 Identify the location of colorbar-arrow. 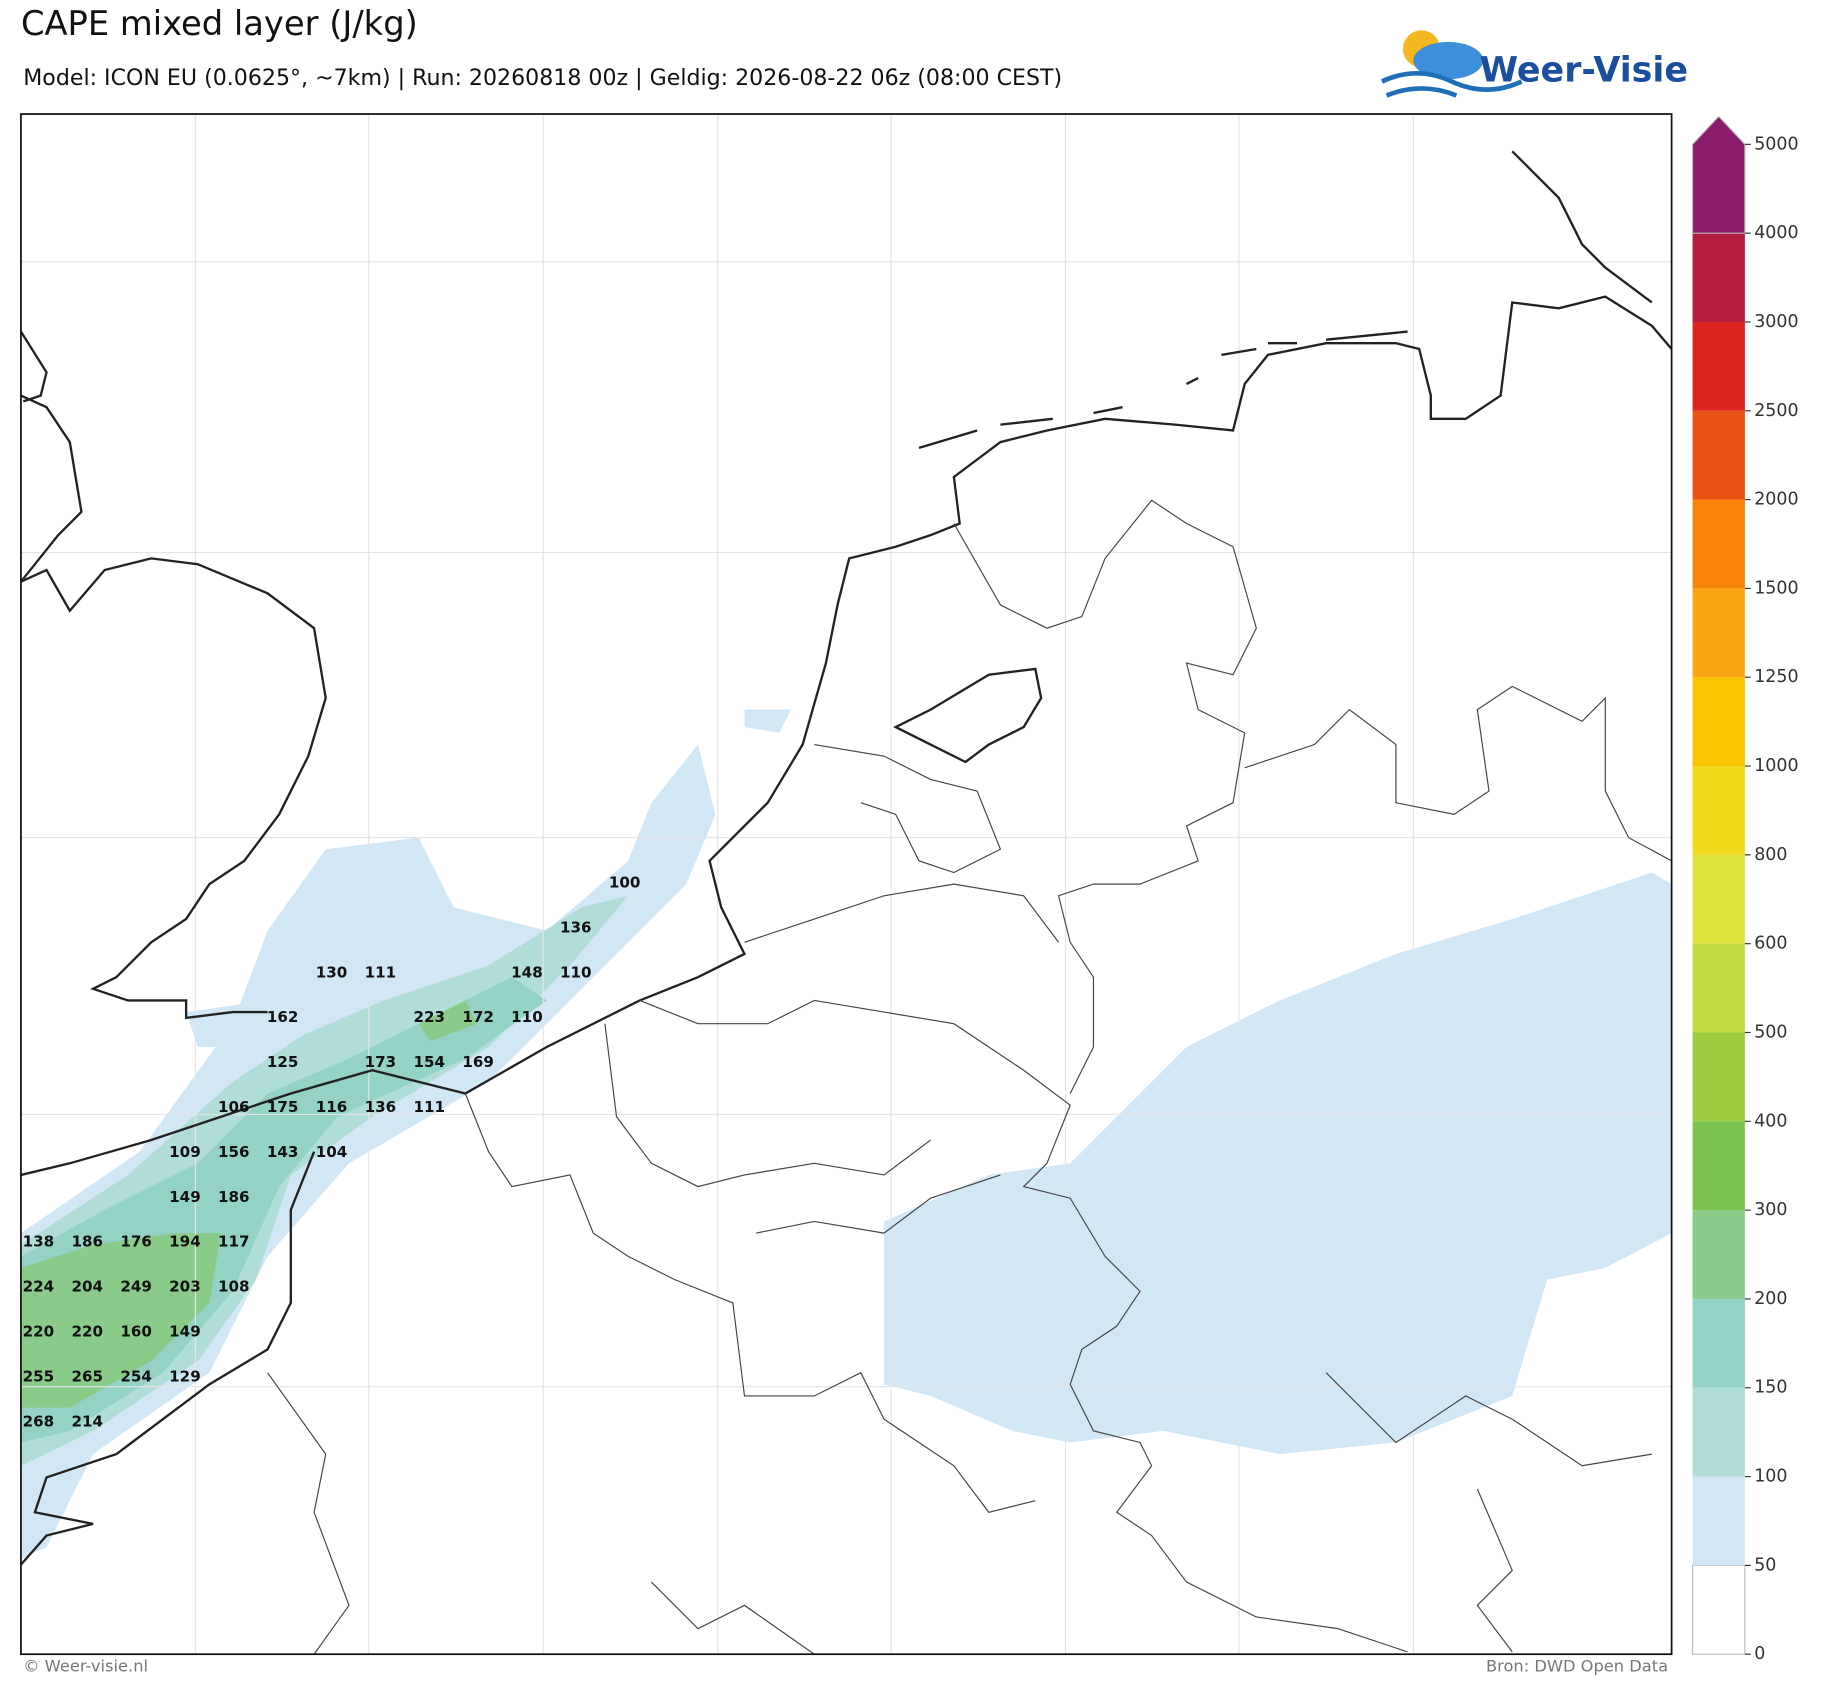
(1718, 174).